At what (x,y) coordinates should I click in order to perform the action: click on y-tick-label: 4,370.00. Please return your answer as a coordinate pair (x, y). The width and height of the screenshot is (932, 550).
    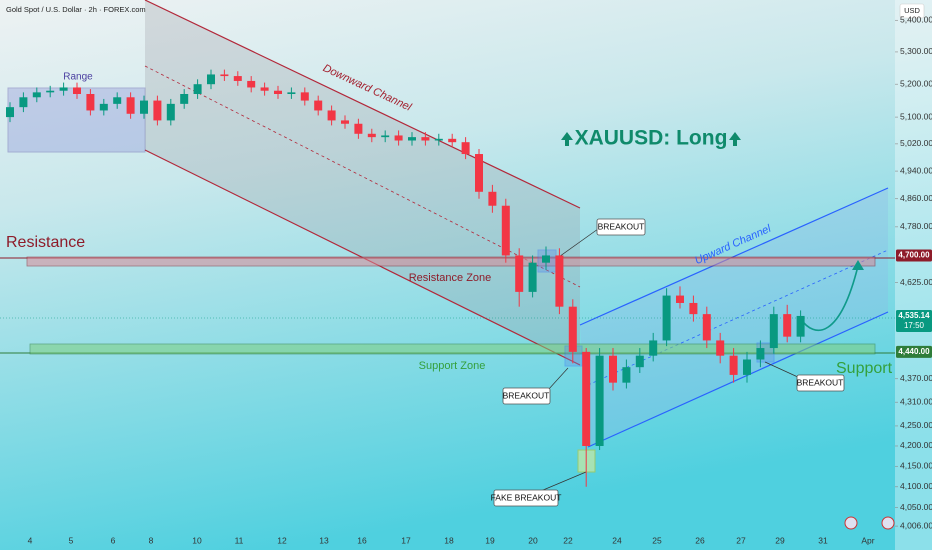
    Looking at the image, I should click on (916, 378).